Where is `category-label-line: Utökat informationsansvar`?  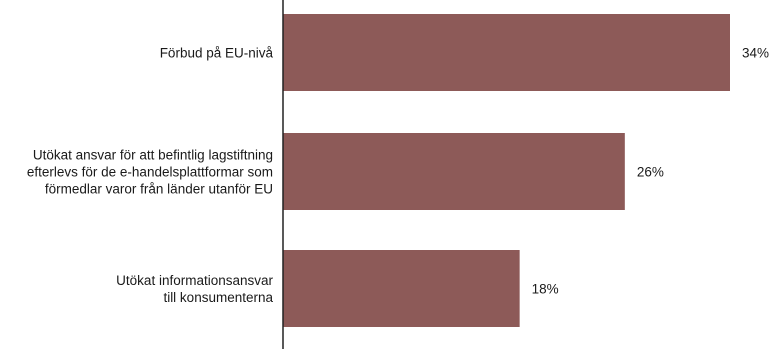
category-label-line: Utökat informationsansvar is located at coordinates (194, 280).